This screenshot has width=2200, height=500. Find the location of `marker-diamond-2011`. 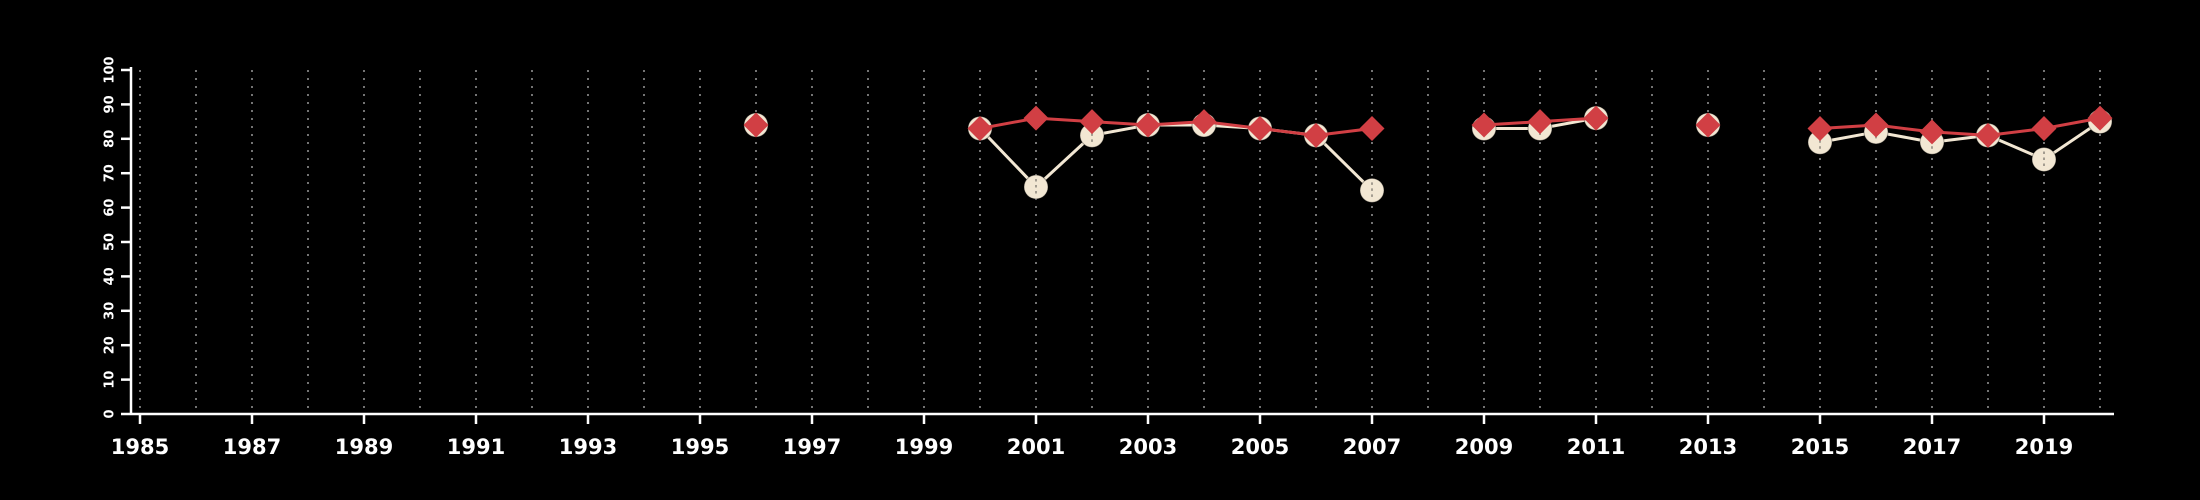

marker-diamond-2011 is located at coordinates (1596, 118).